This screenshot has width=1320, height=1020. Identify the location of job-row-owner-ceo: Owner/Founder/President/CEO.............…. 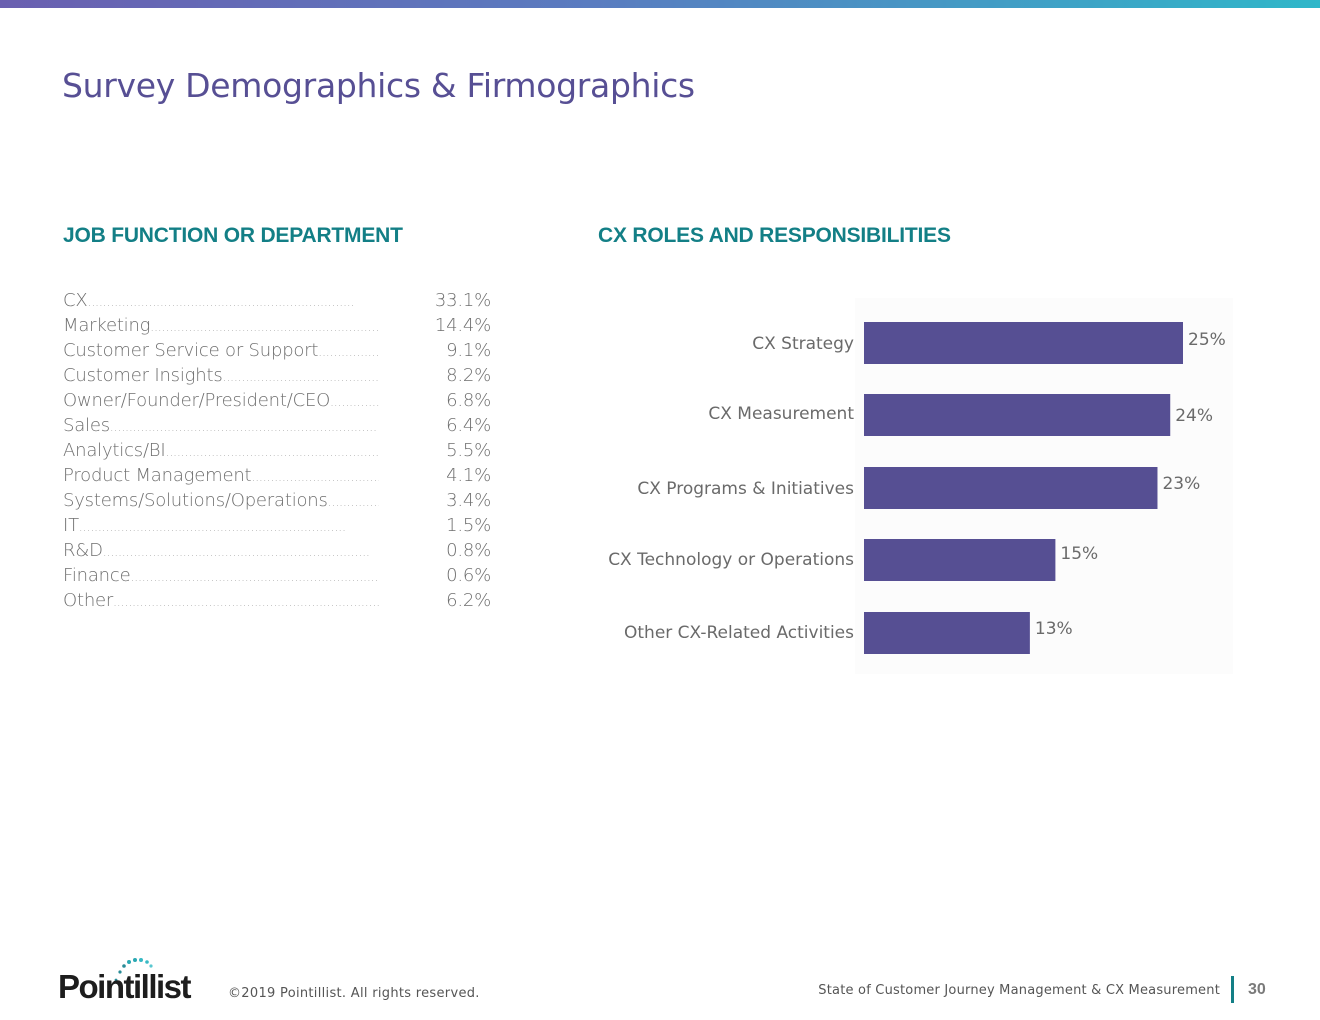
(283, 400).